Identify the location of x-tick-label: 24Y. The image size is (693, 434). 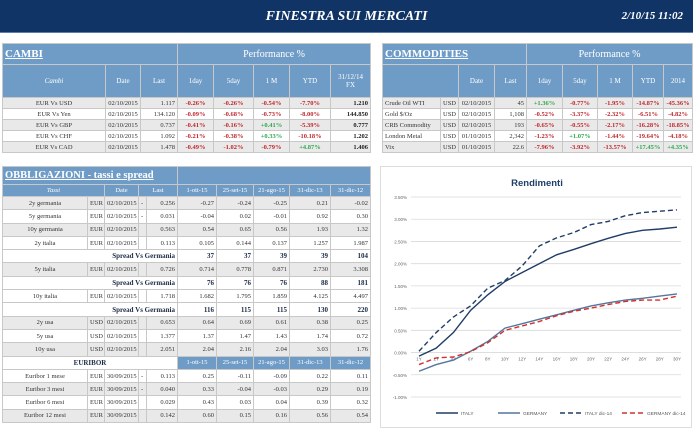
(625, 359).